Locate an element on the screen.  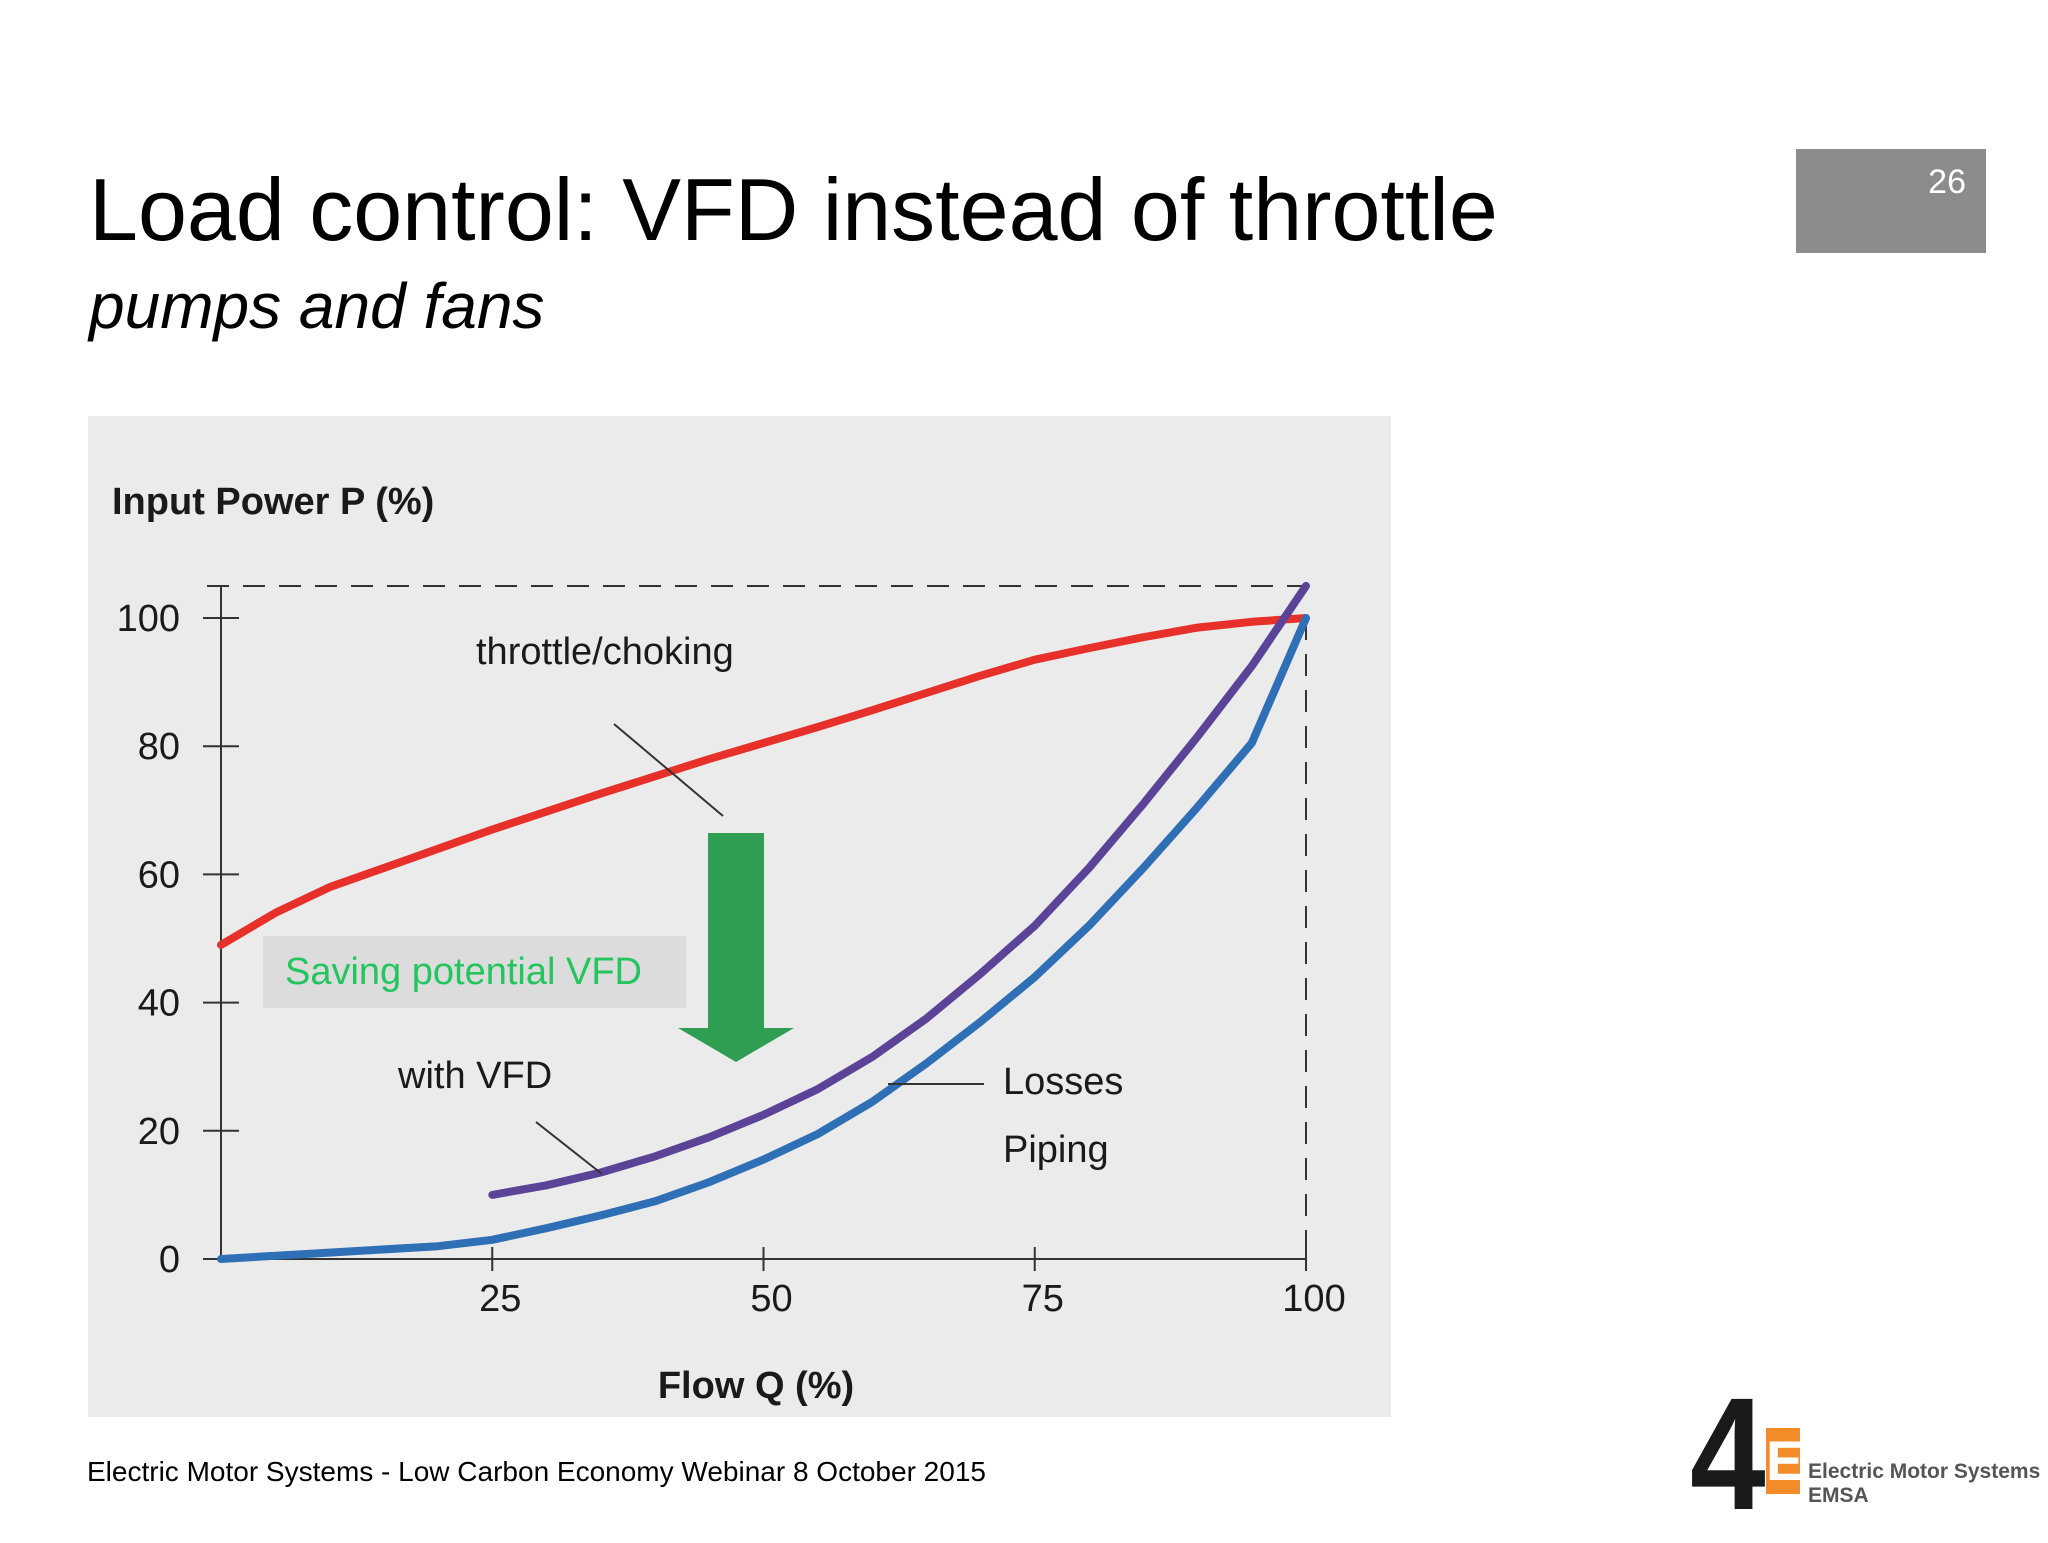
y-tick-label: 40 is located at coordinates (159, 1004).